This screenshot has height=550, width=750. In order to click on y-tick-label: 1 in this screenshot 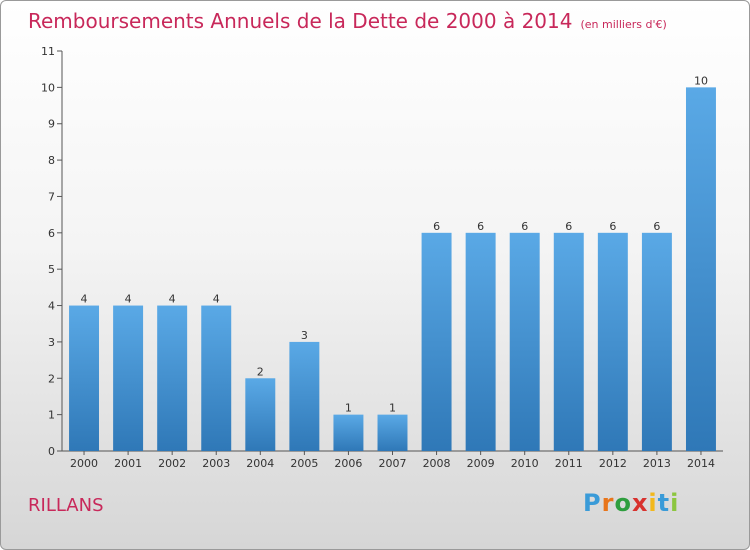, I will do `click(51, 415)`.